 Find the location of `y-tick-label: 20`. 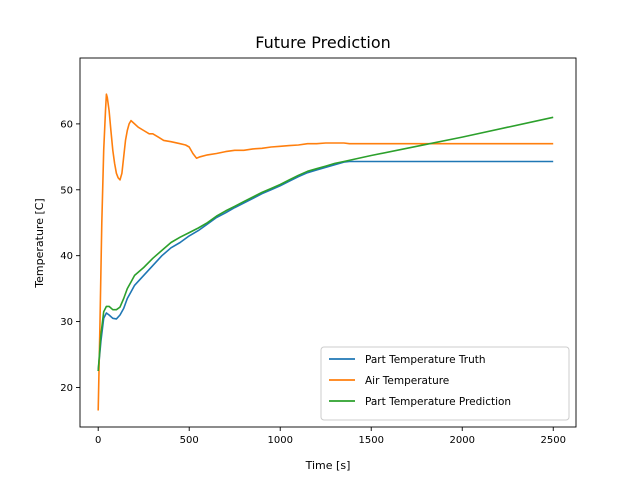

y-tick-label: 20 is located at coordinates (66, 388).